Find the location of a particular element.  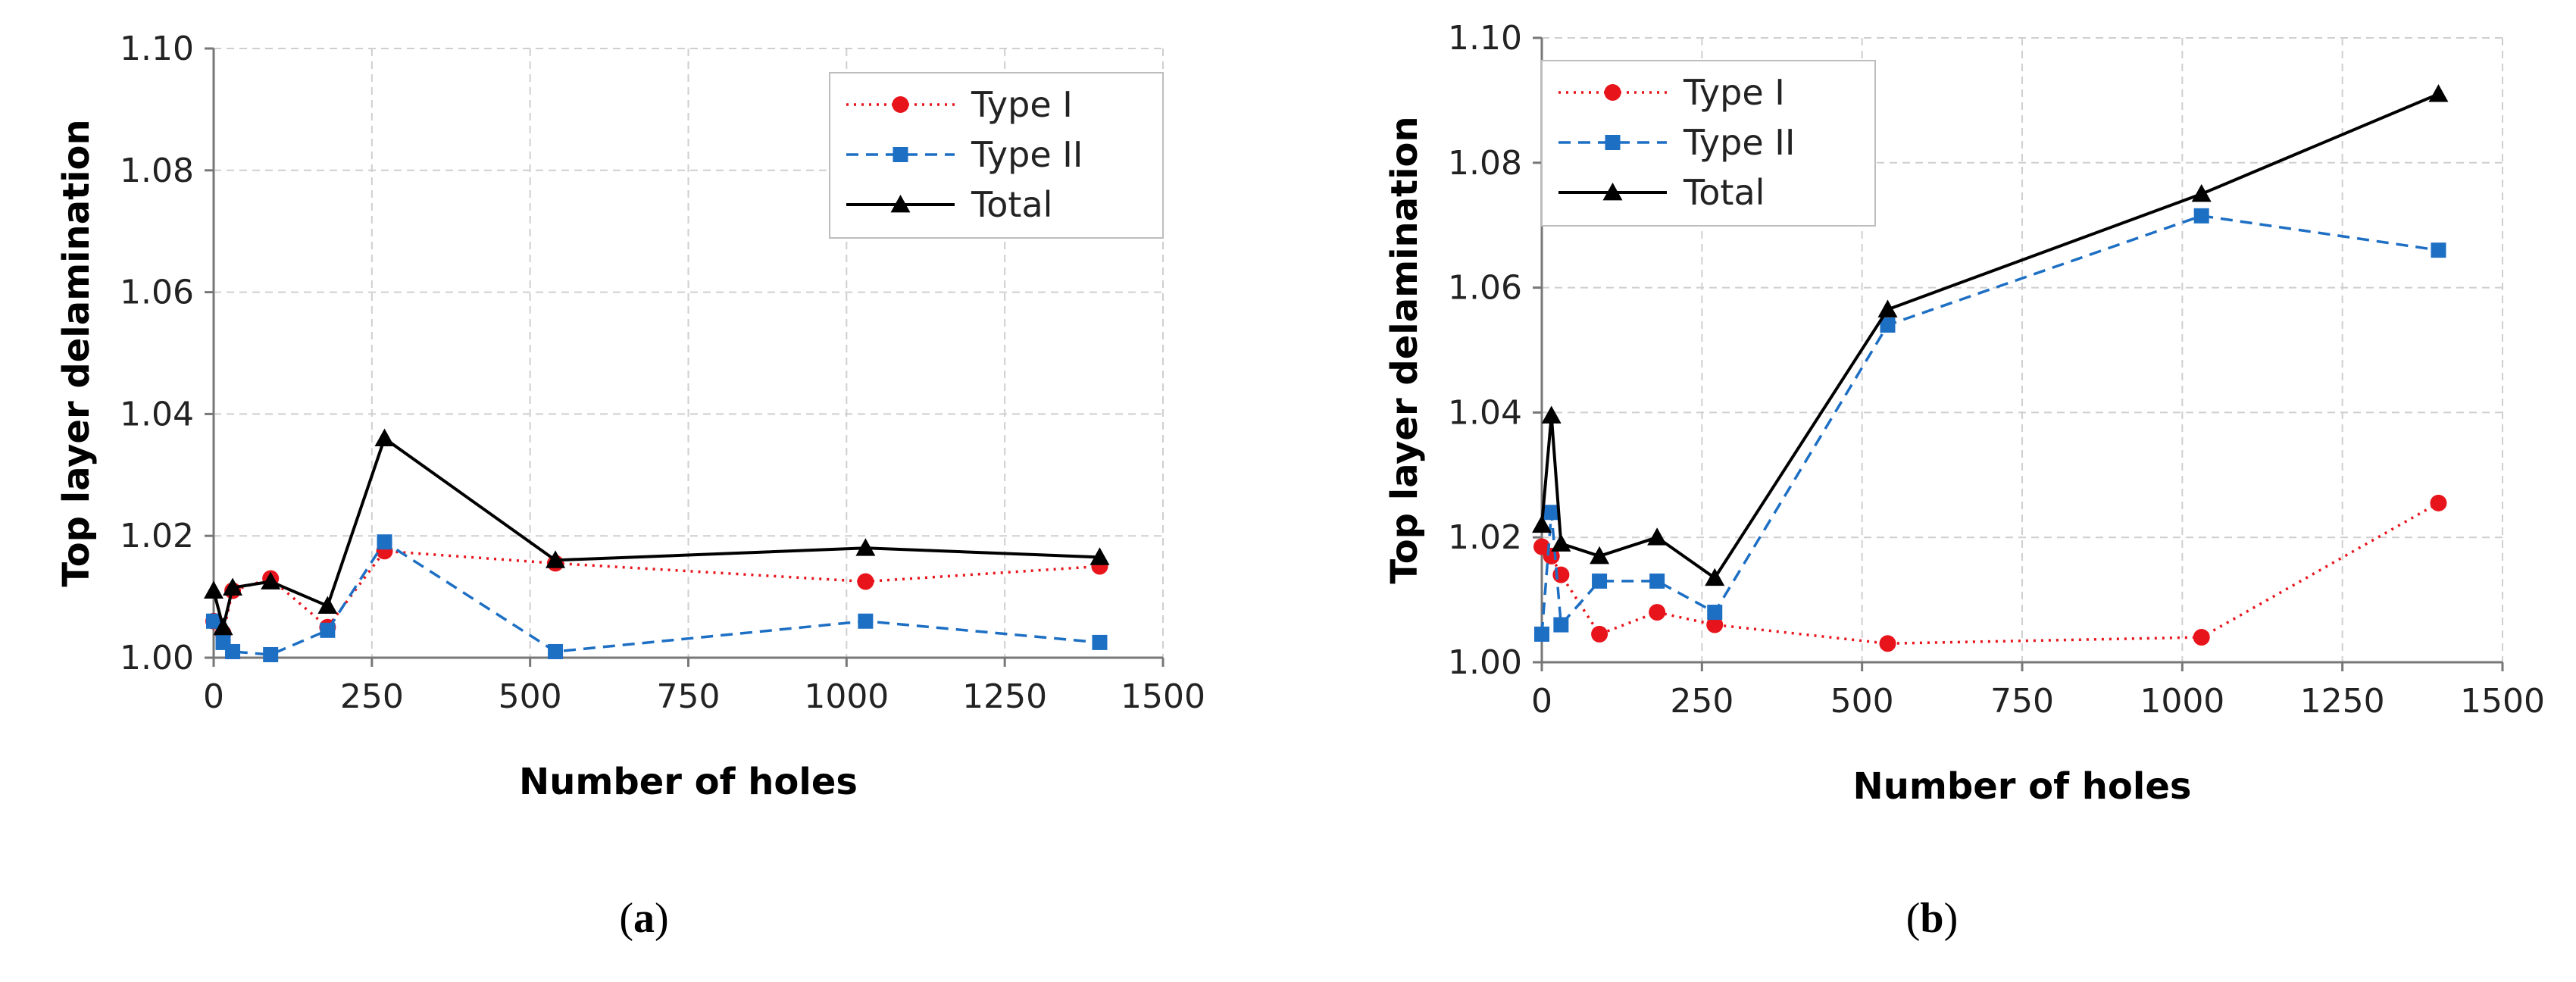

series-type-ii is located at coordinates (657, 598).